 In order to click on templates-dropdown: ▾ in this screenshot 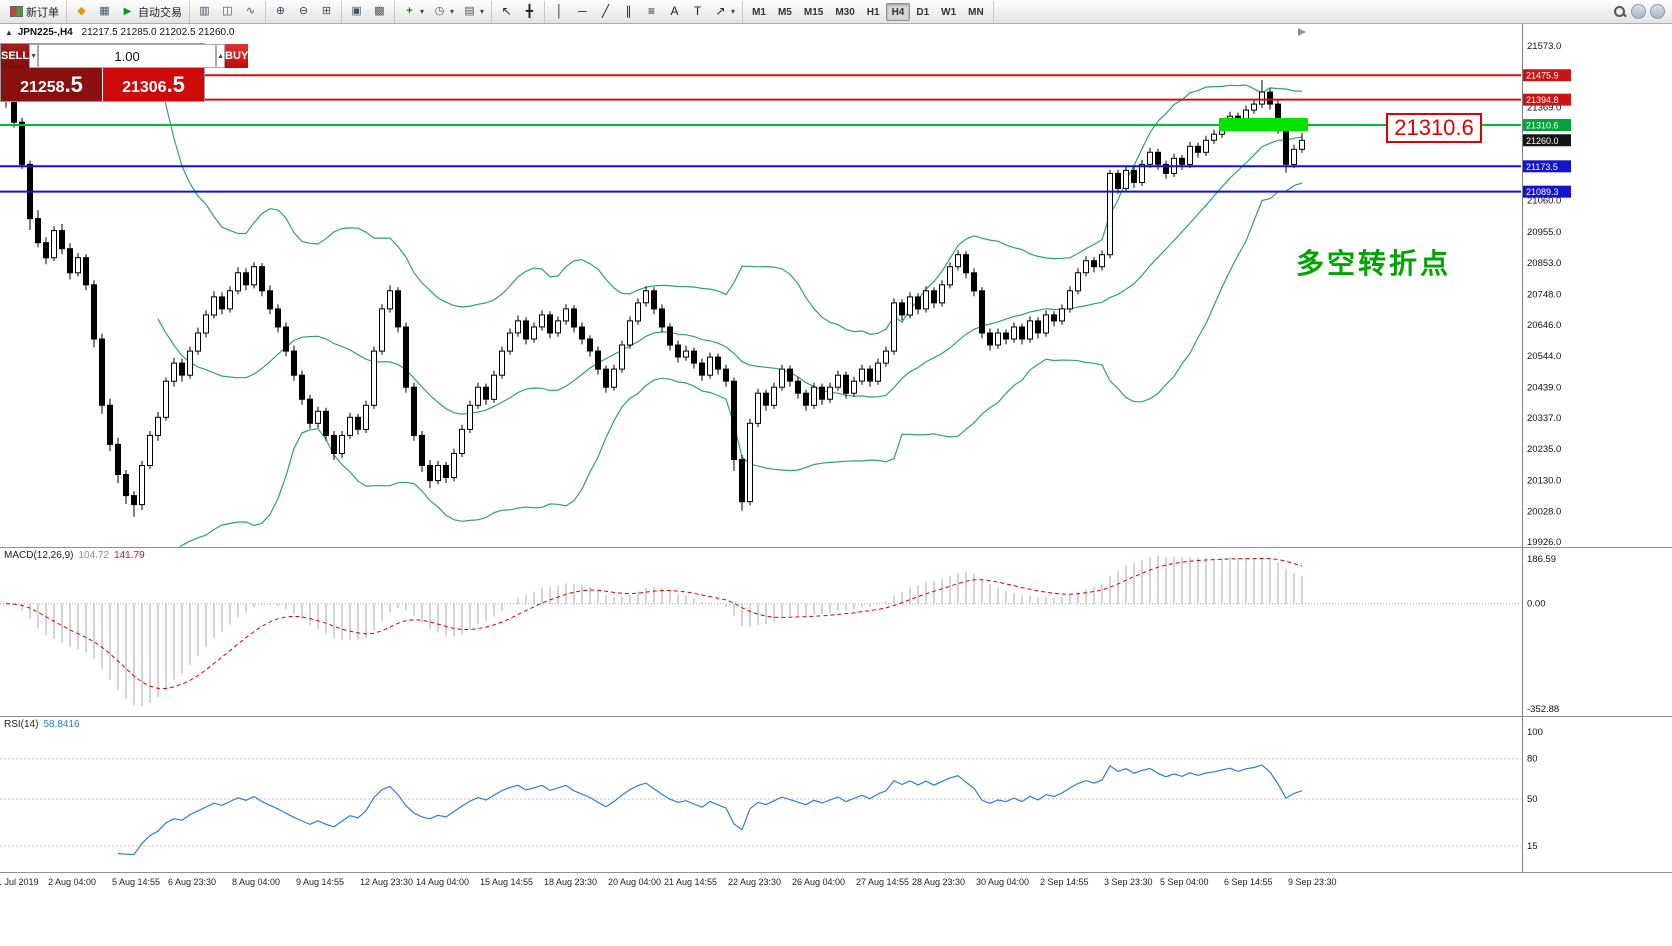, I will do `click(482, 11)`.